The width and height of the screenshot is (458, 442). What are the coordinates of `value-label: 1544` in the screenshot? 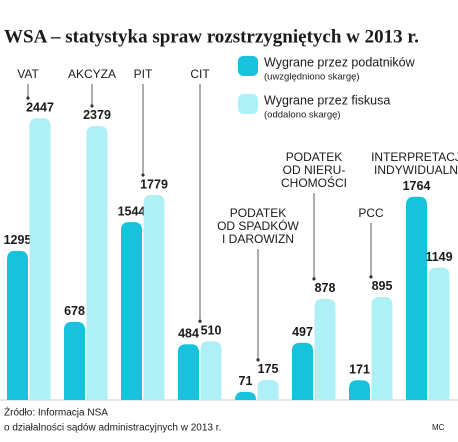 It's located at (132, 211).